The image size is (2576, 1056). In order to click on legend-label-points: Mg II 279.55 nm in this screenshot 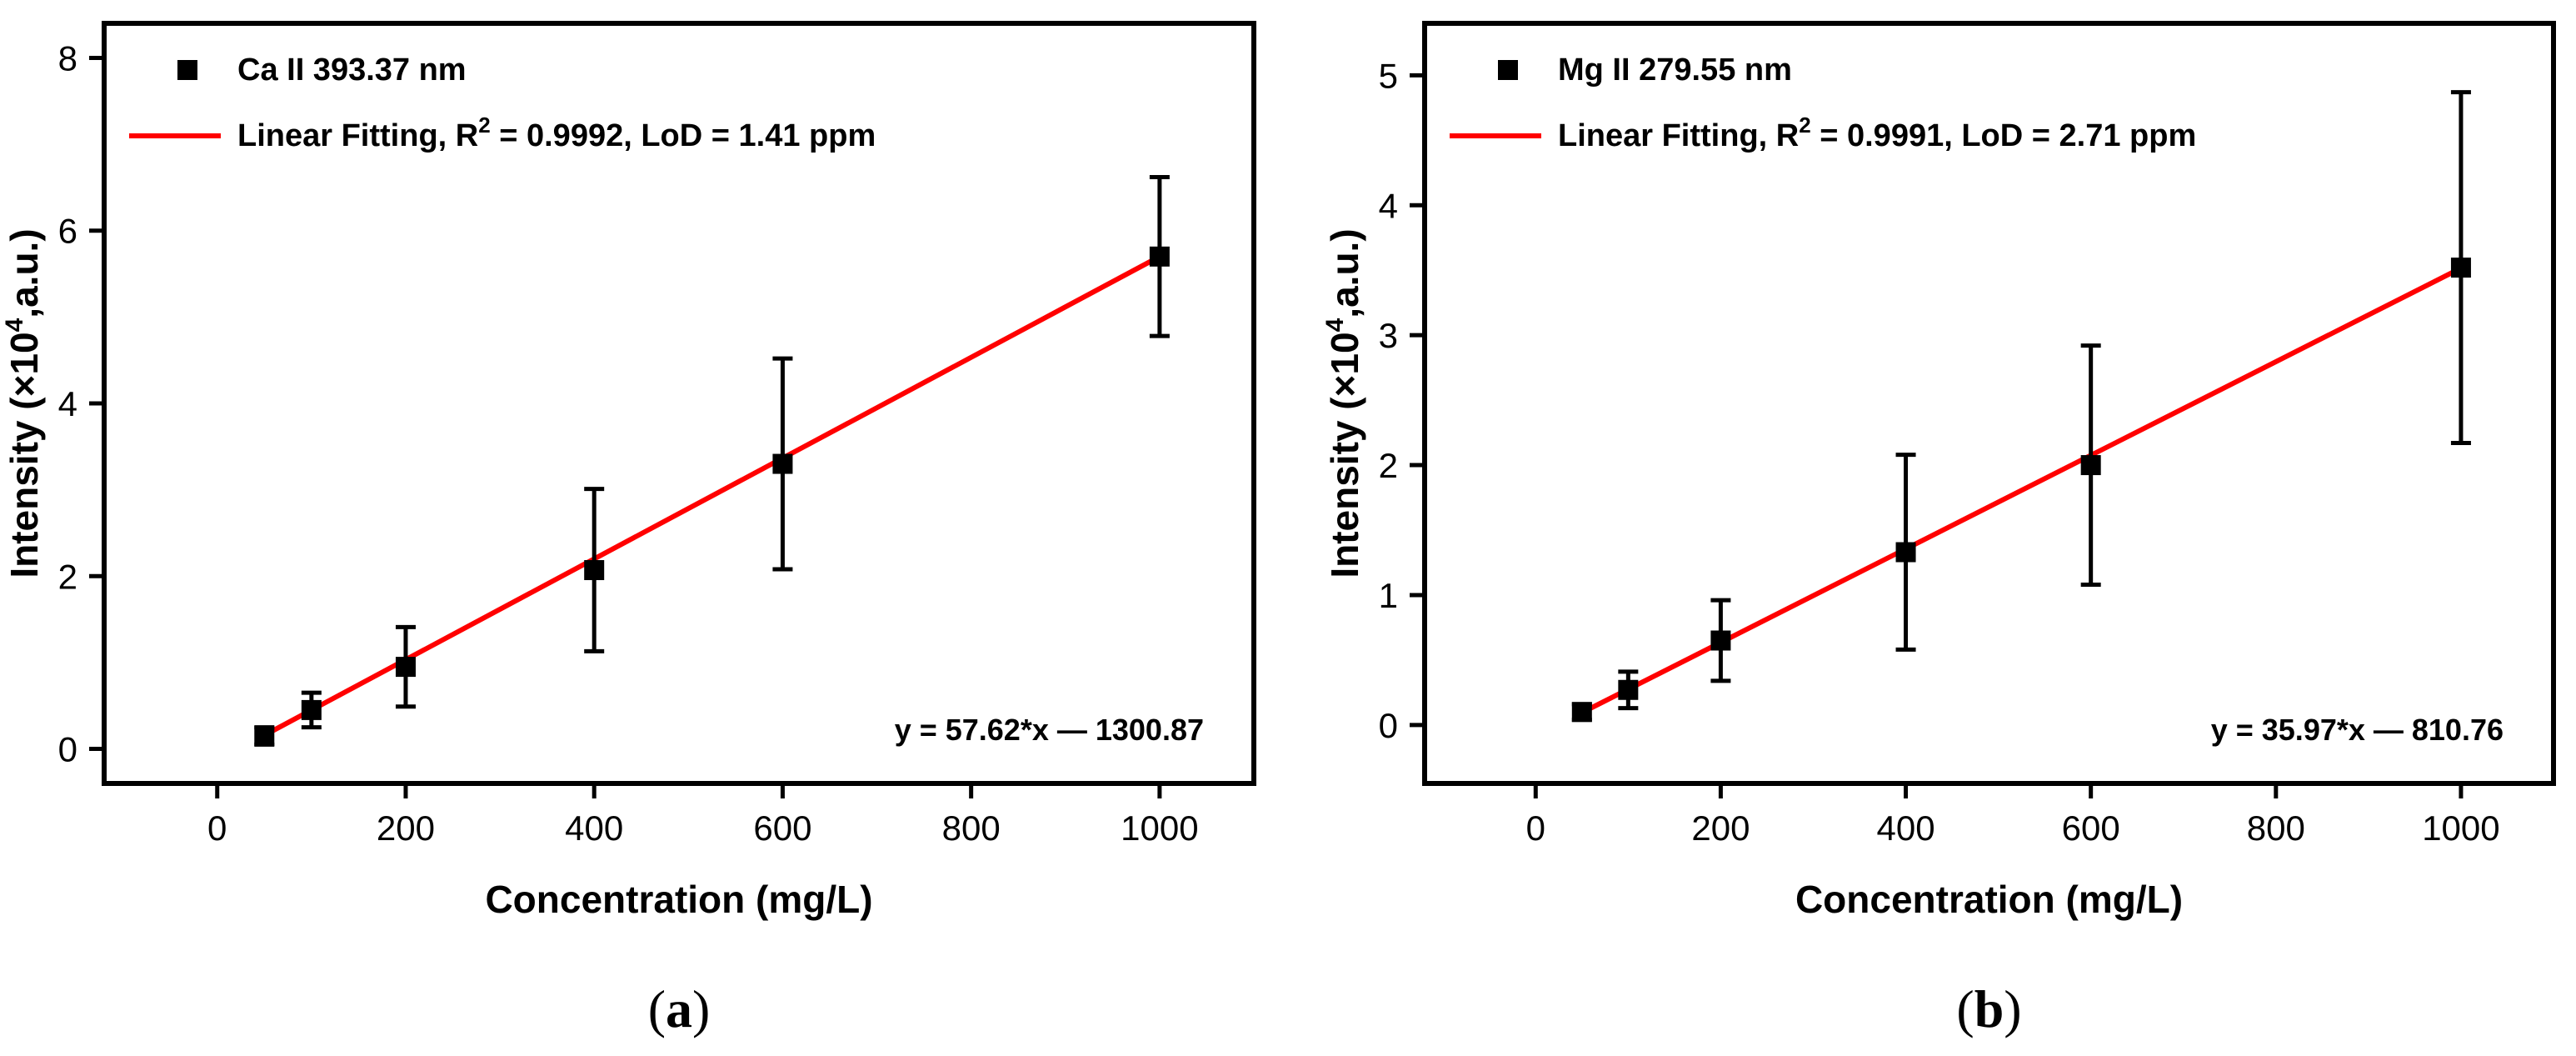, I will do `click(1675, 70)`.